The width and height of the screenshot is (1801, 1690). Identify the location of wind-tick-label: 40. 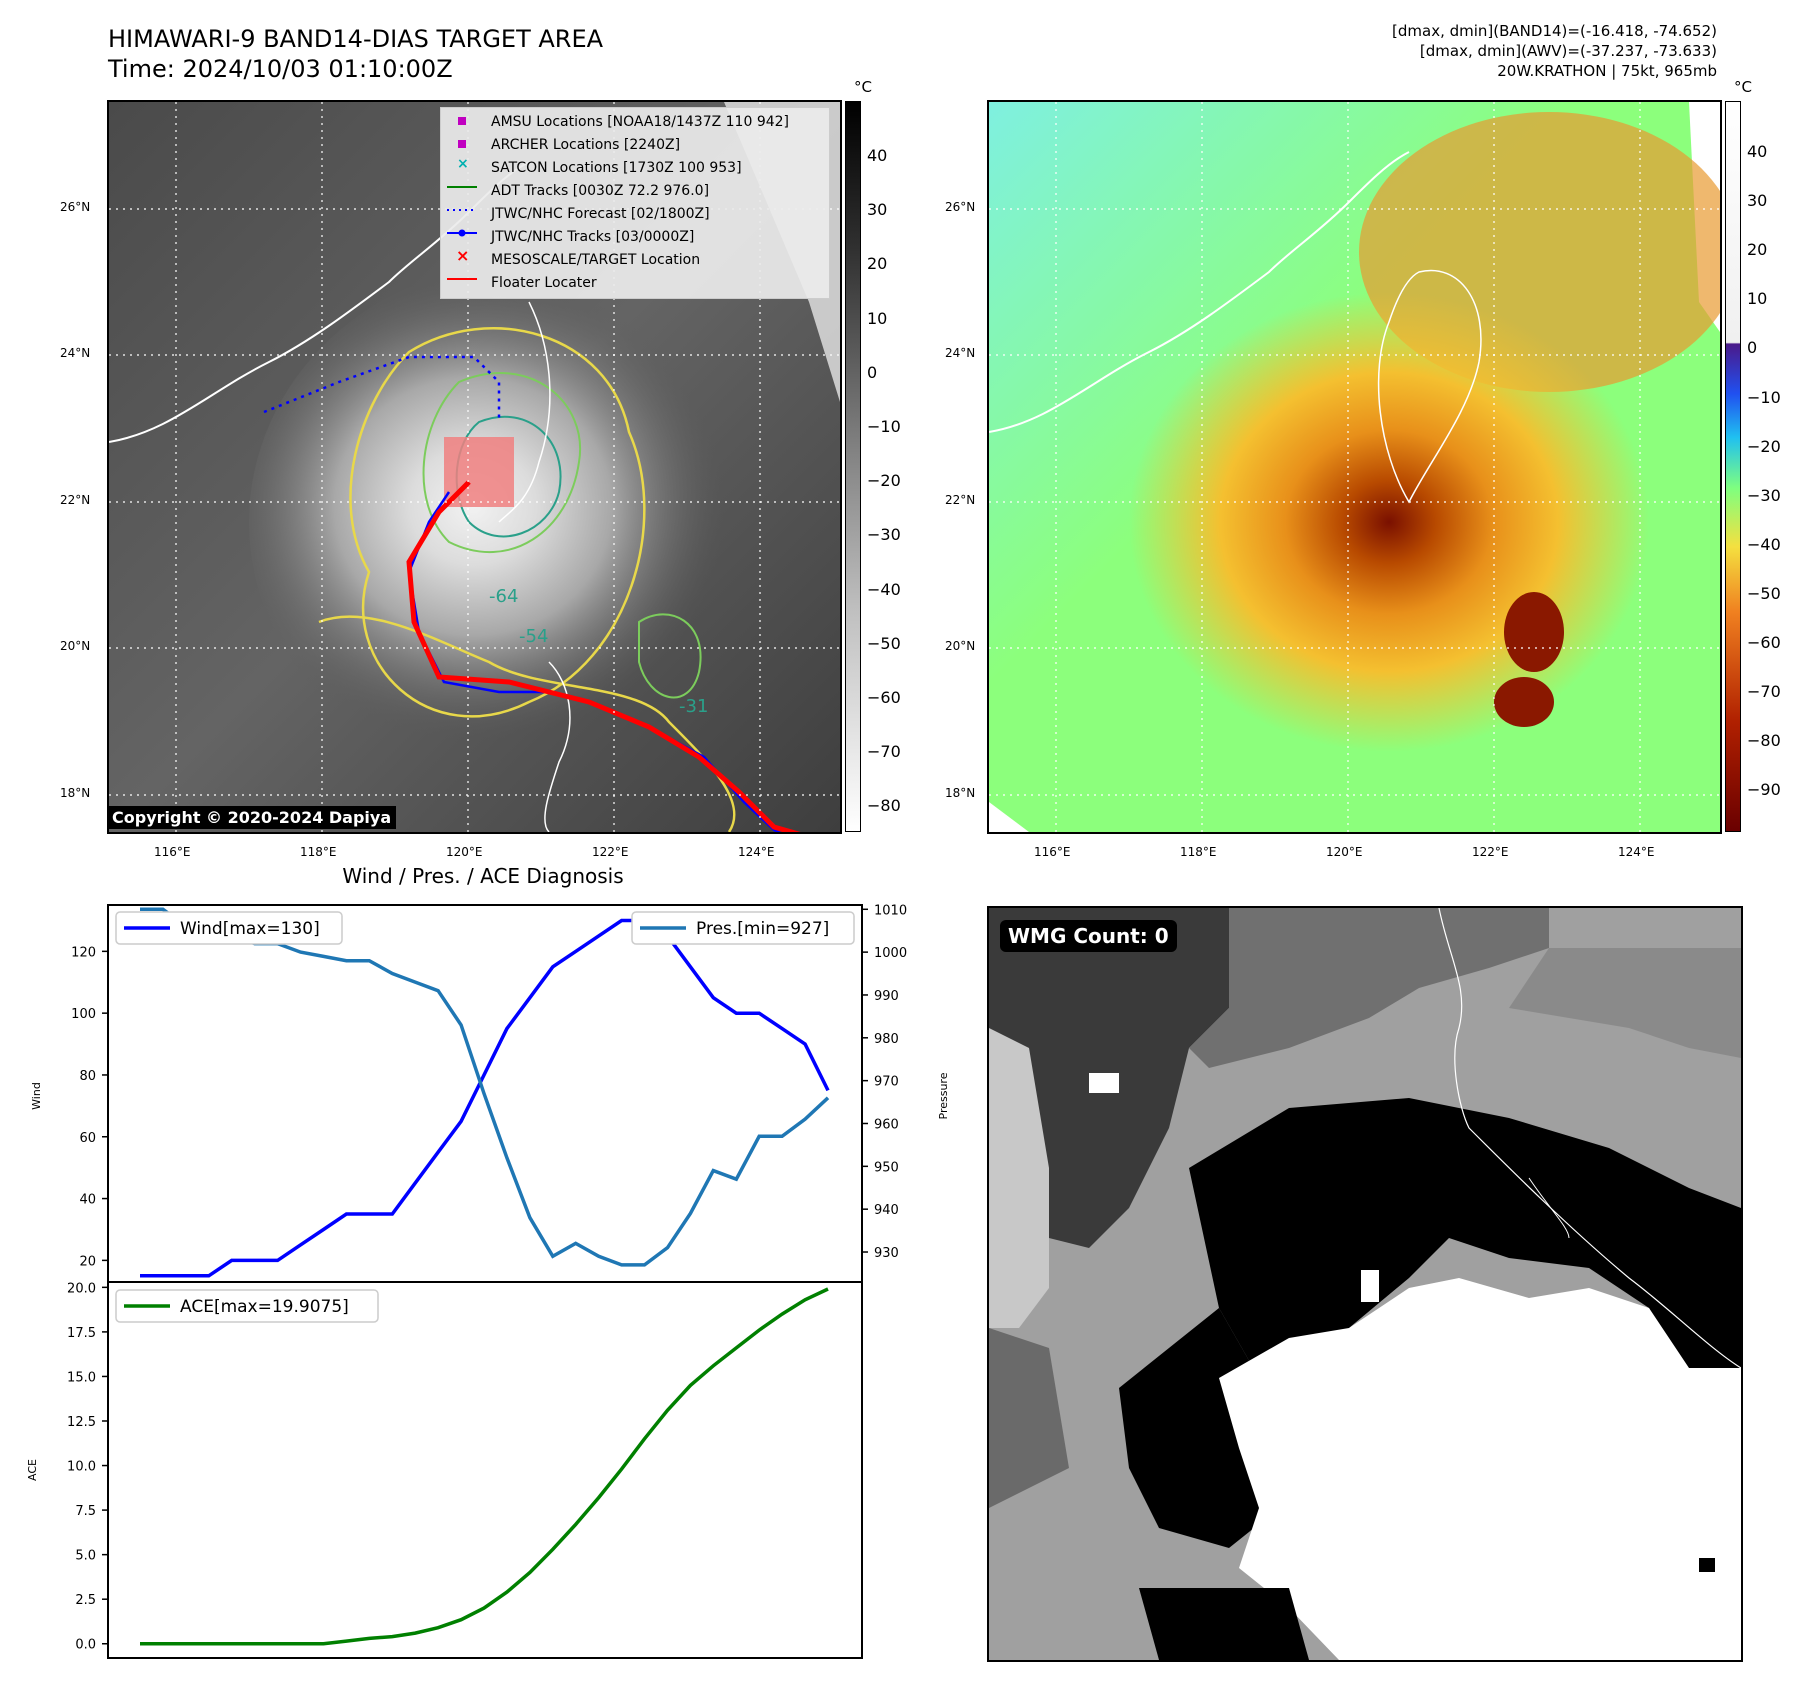
(87, 1200).